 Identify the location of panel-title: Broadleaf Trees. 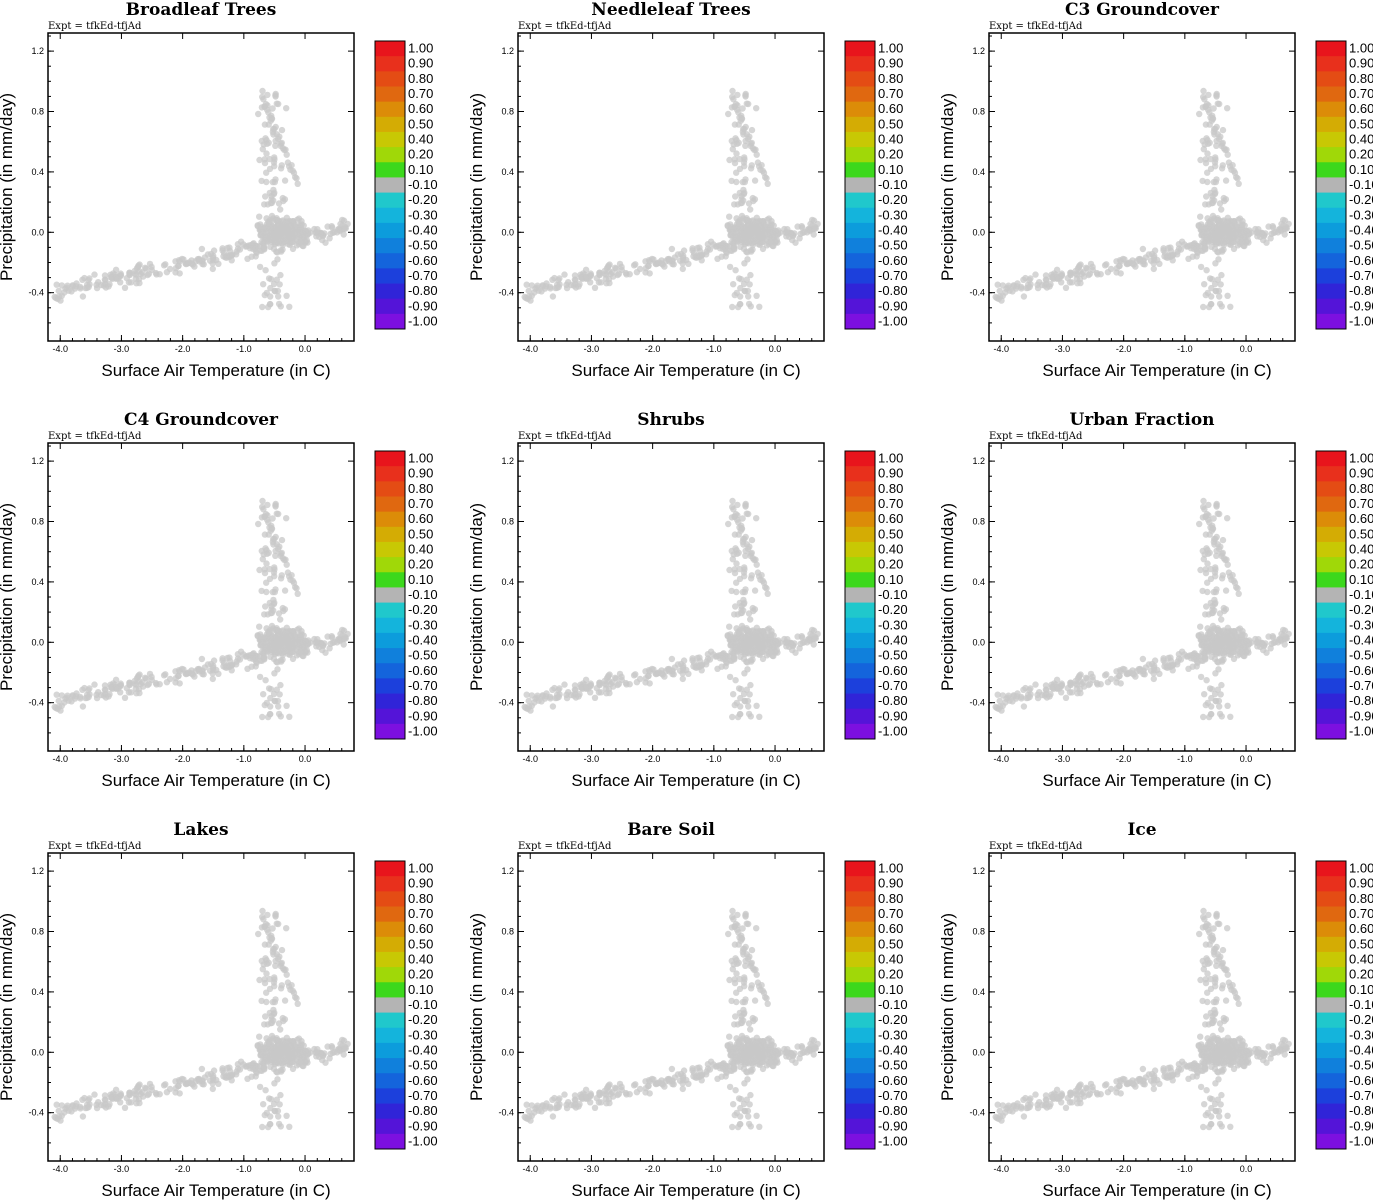
(201, 10).